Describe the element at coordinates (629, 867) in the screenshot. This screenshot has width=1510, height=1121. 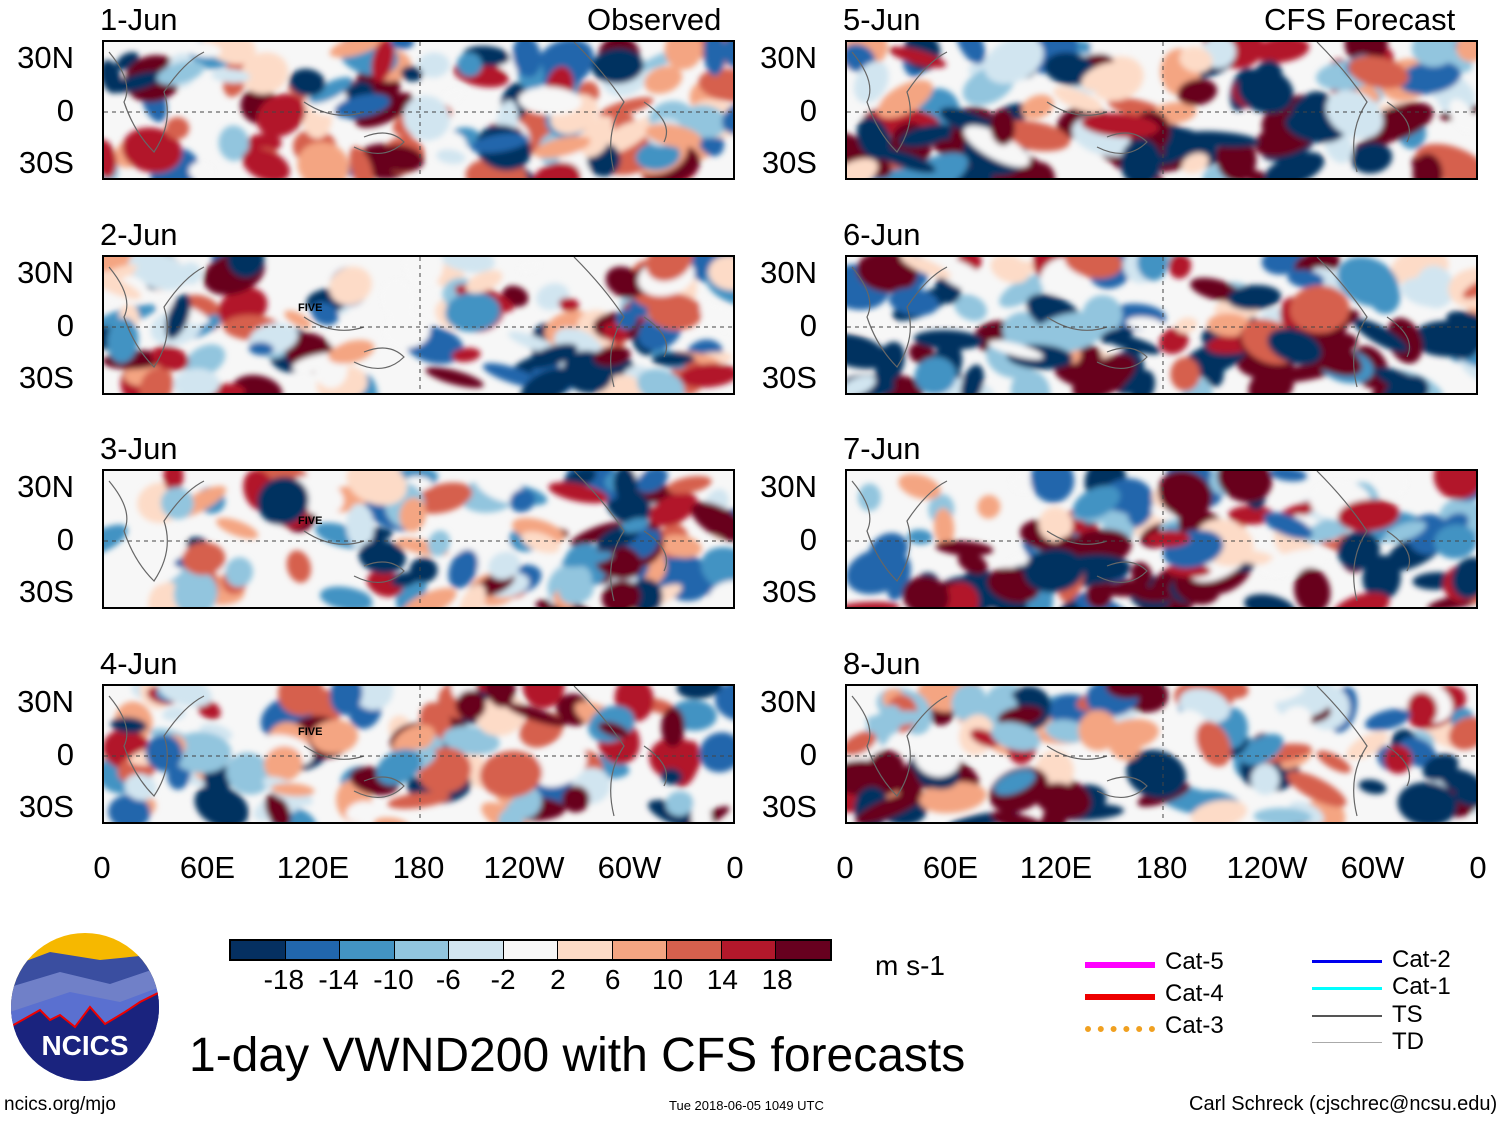
I see `x-tick-label: 60W` at that location.